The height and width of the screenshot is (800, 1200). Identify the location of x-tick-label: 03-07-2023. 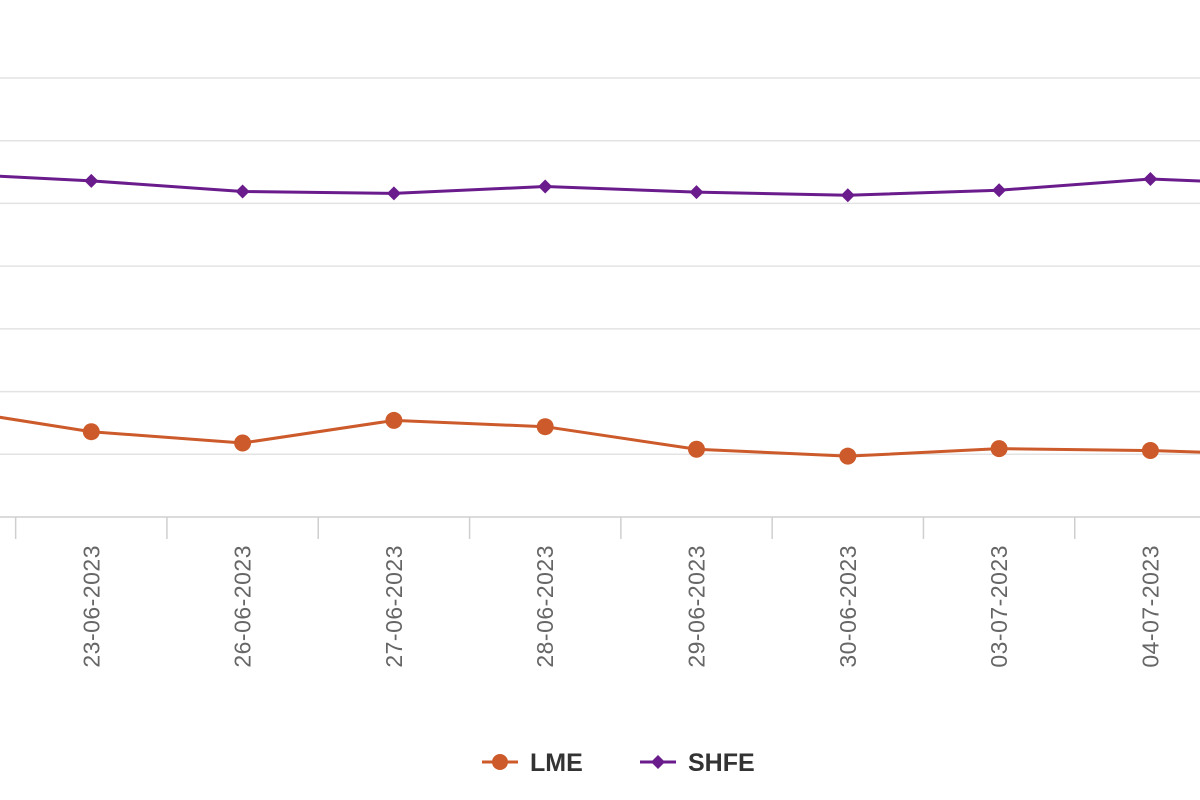
(999, 606).